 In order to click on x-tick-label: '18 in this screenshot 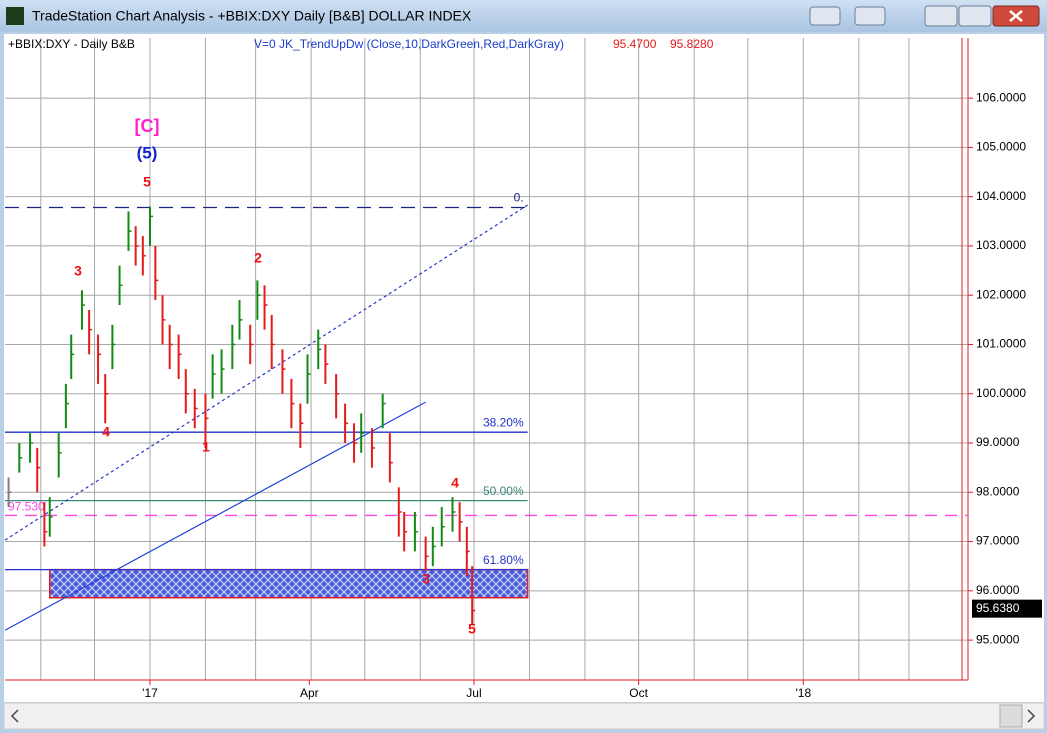, I will do `click(804, 693)`.